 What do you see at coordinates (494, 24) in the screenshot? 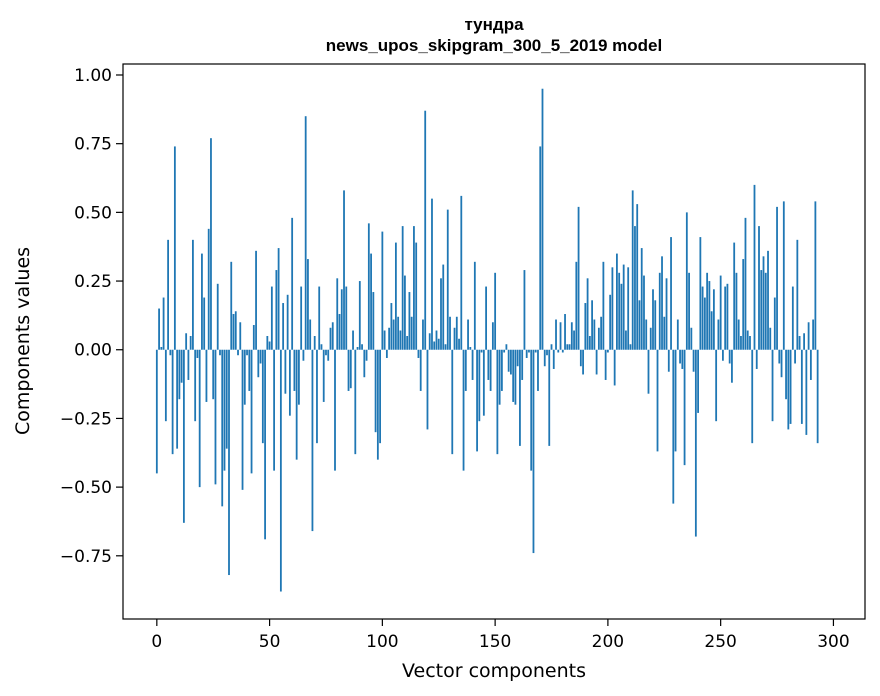
I see `chart-title: тундра` at bounding box center [494, 24].